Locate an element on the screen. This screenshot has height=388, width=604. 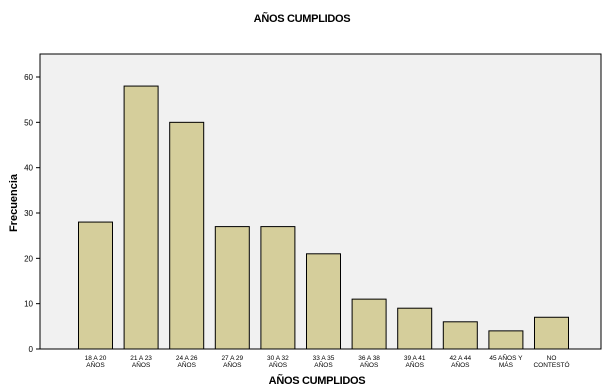
x-tick-label: 27 A 29 AÑOS is located at coordinates (232, 362).